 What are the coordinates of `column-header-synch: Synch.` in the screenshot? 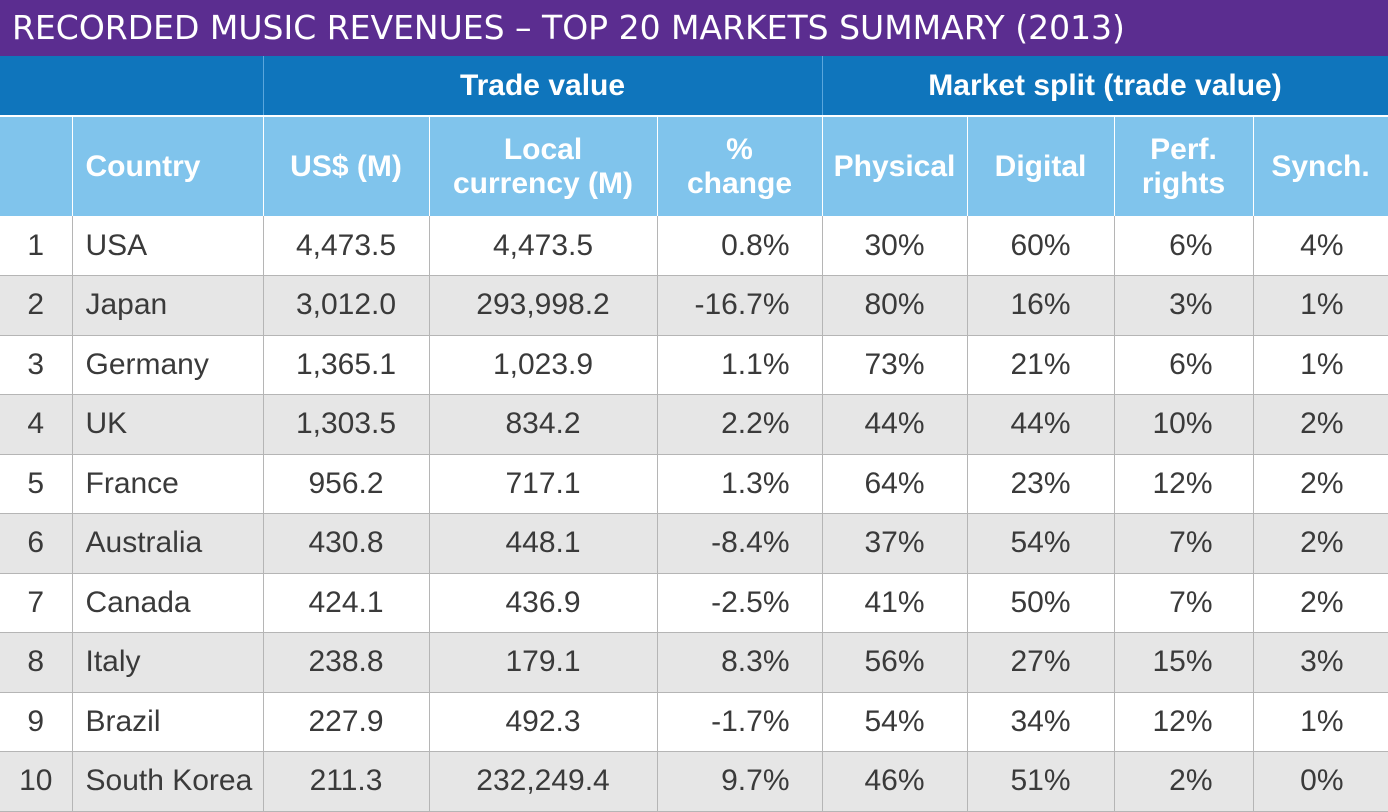 It's located at (1320, 165).